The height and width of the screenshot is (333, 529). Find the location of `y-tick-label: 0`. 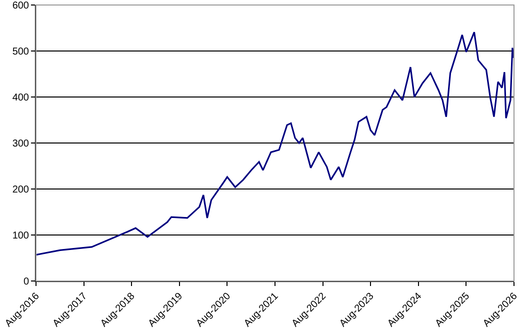

y-tick-label: 0 is located at coordinates (26, 282).